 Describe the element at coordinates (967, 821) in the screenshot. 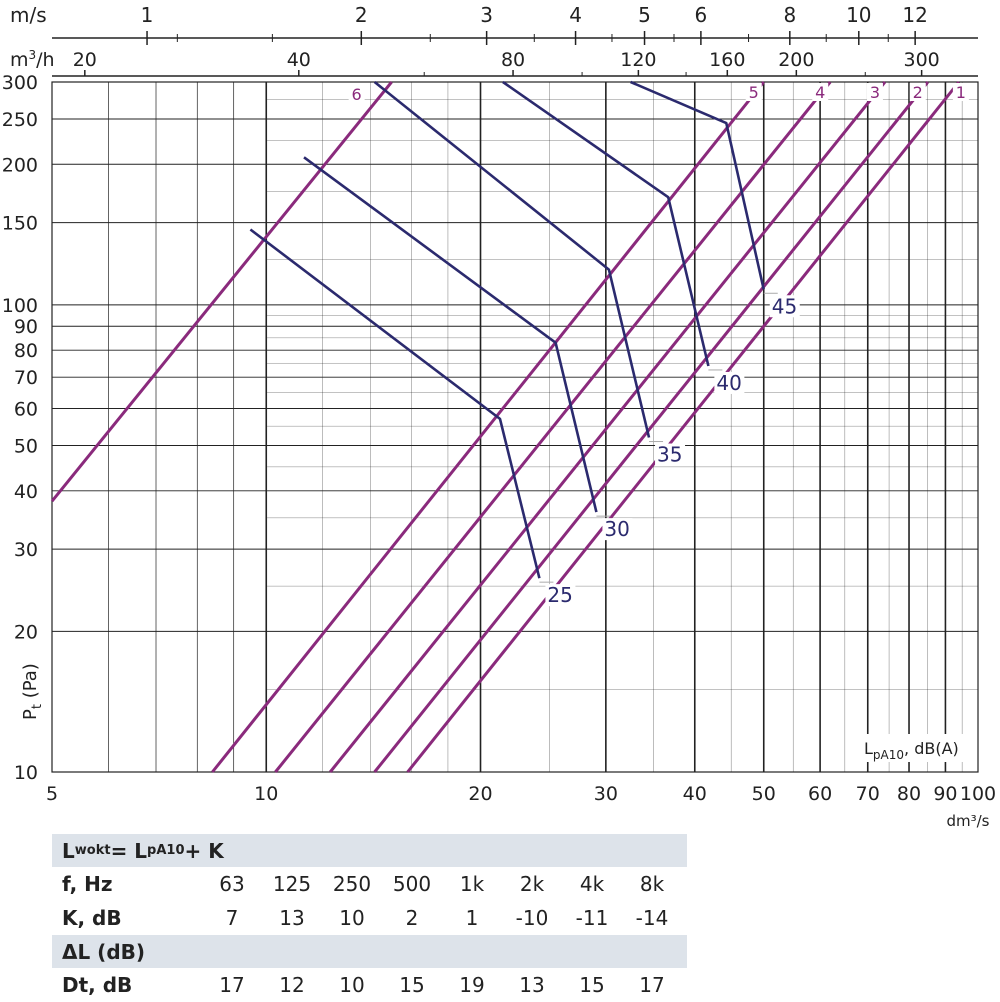

I see `x-axis-label: dm³/s` at that location.